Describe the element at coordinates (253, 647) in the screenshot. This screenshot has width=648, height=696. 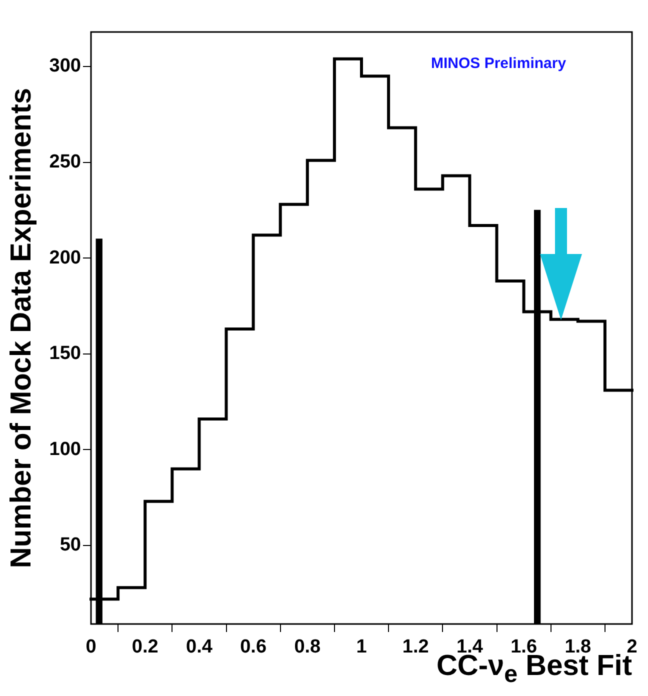
I see `x-tick-label: 0.6` at that location.